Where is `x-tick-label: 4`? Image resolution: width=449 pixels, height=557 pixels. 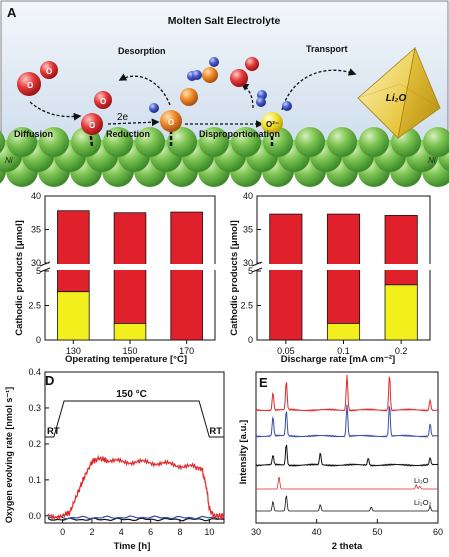 x-tick-label: 4 is located at coordinates (121, 532).